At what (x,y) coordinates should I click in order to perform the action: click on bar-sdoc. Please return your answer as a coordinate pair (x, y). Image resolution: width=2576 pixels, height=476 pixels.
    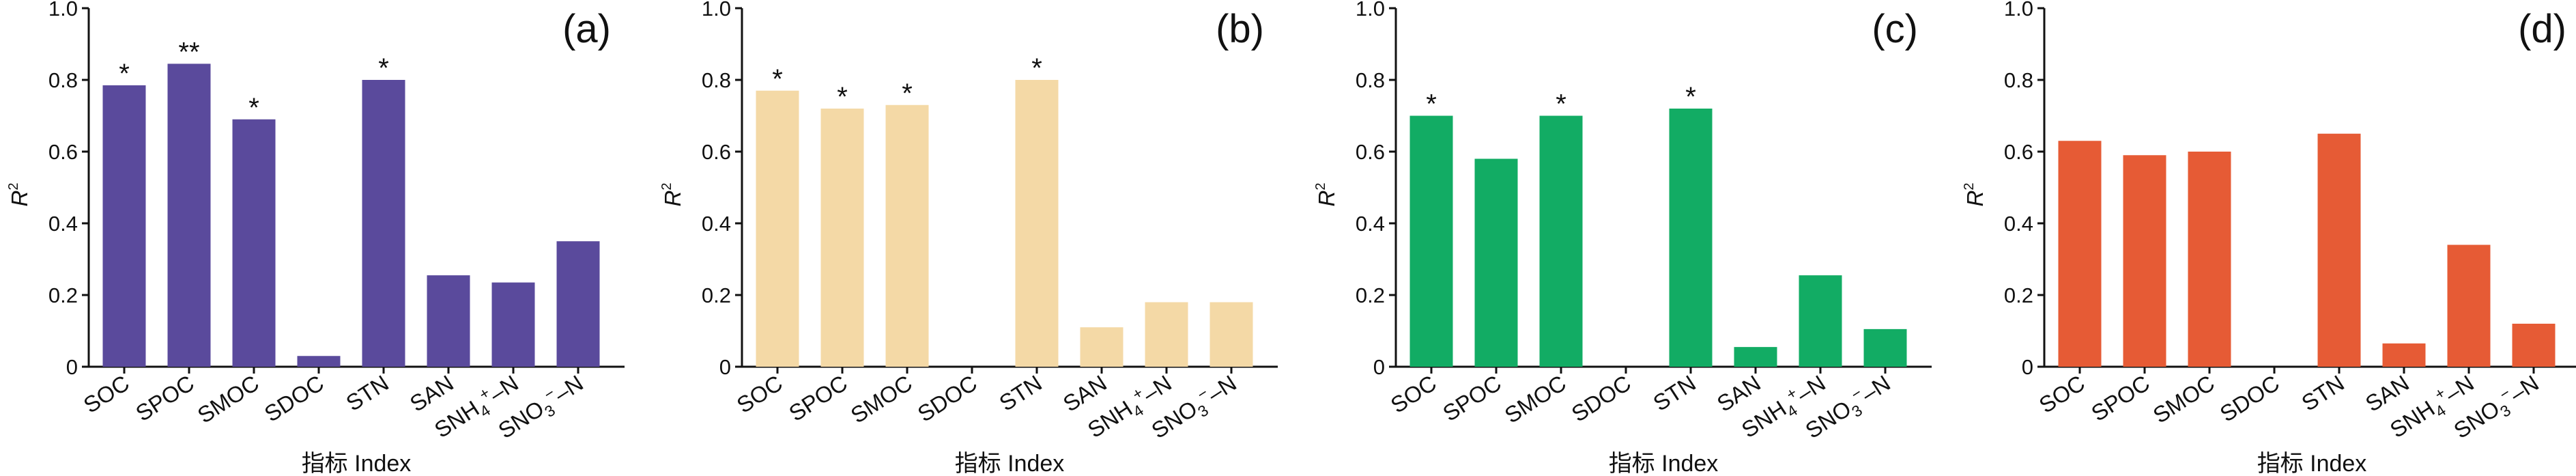
    Looking at the image, I should click on (319, 361).